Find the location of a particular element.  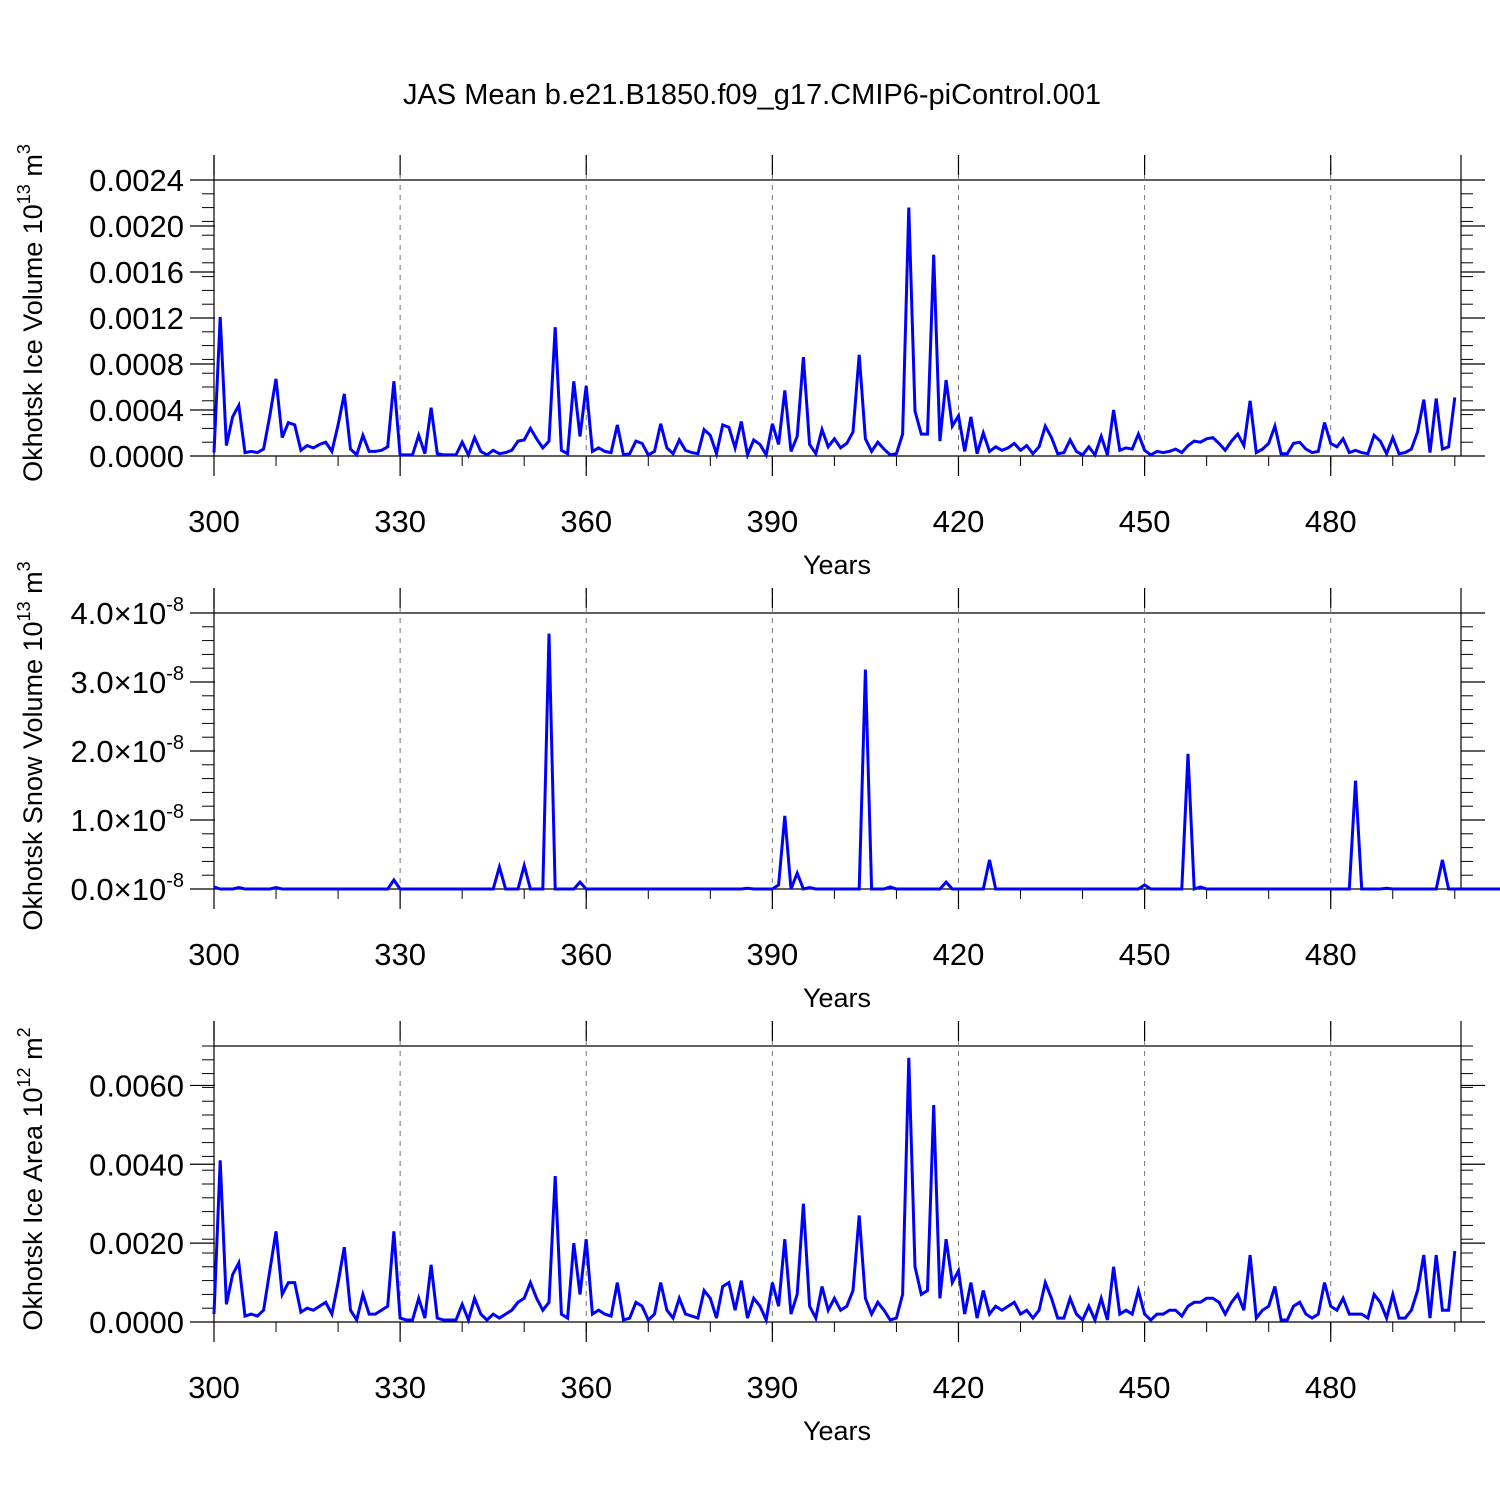

y-tick-value: 0.0 is located at coordinates (92, 889).